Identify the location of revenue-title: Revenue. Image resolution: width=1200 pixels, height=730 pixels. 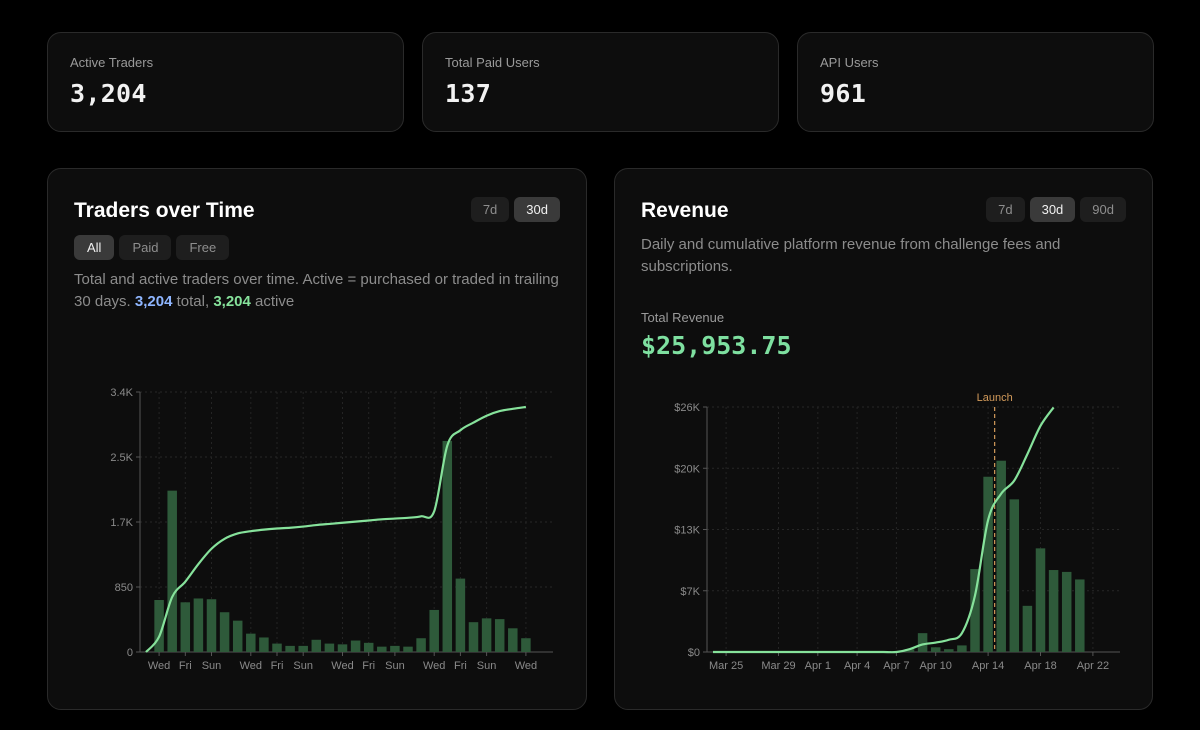
(685, 210).